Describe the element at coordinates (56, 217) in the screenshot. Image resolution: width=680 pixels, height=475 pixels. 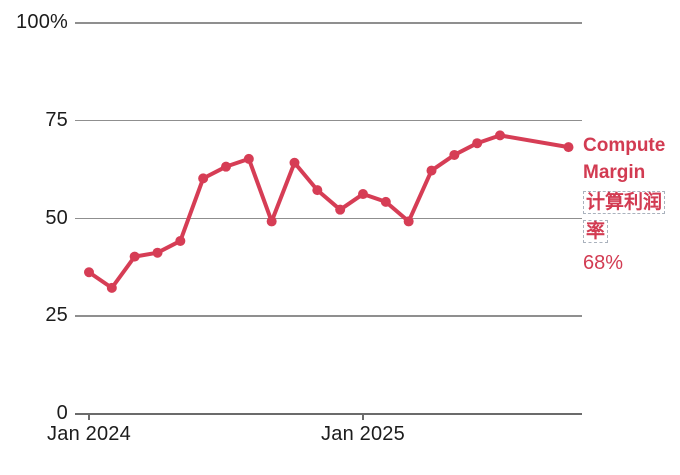
I see `y-tick-label: 50` at that location.